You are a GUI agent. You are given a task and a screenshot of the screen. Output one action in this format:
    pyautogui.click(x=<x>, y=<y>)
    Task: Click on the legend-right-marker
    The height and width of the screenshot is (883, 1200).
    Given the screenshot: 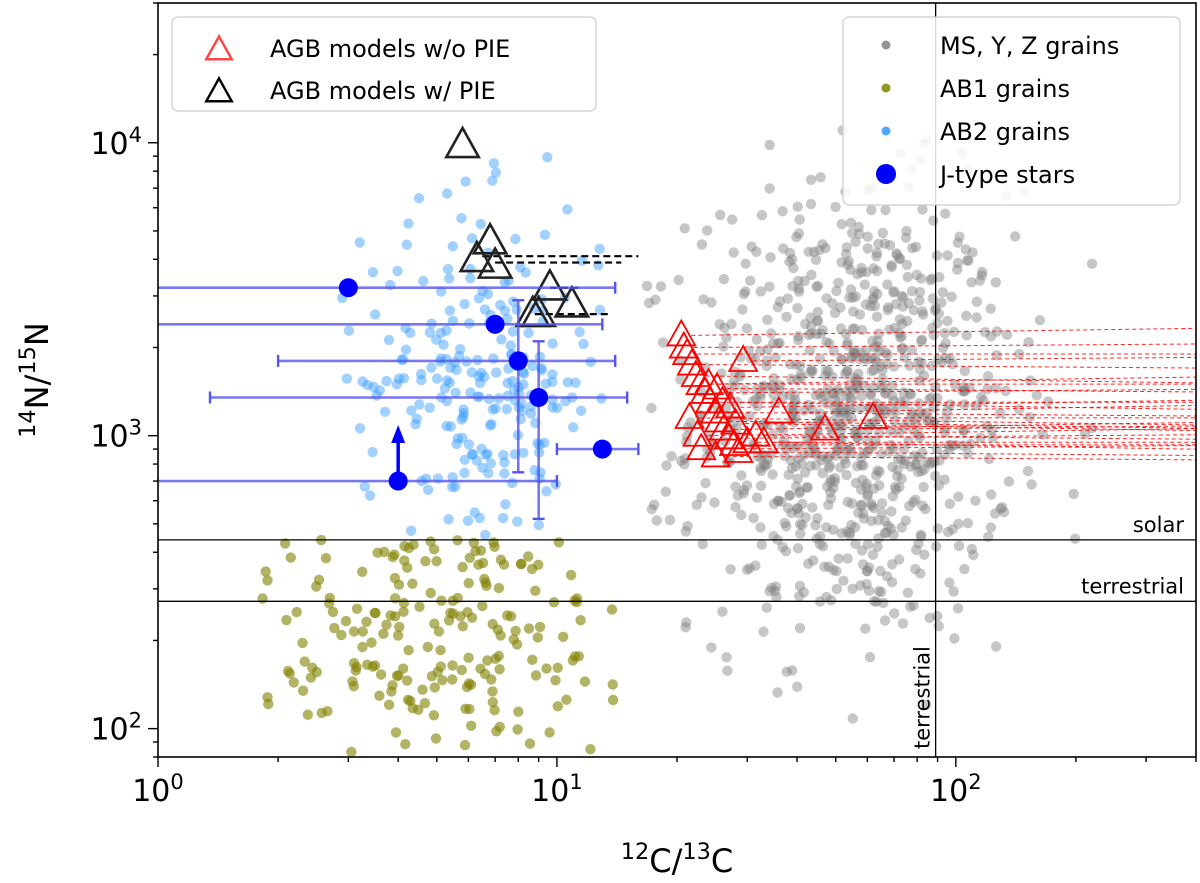 What is the action you would take?
    pyautogui.click(x=886, y=88)
    